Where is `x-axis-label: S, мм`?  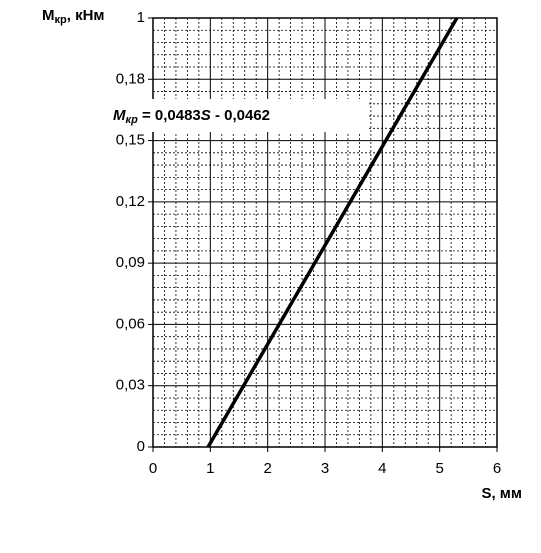 x-axis-label: S, мм is located at coordinates (501, 493).